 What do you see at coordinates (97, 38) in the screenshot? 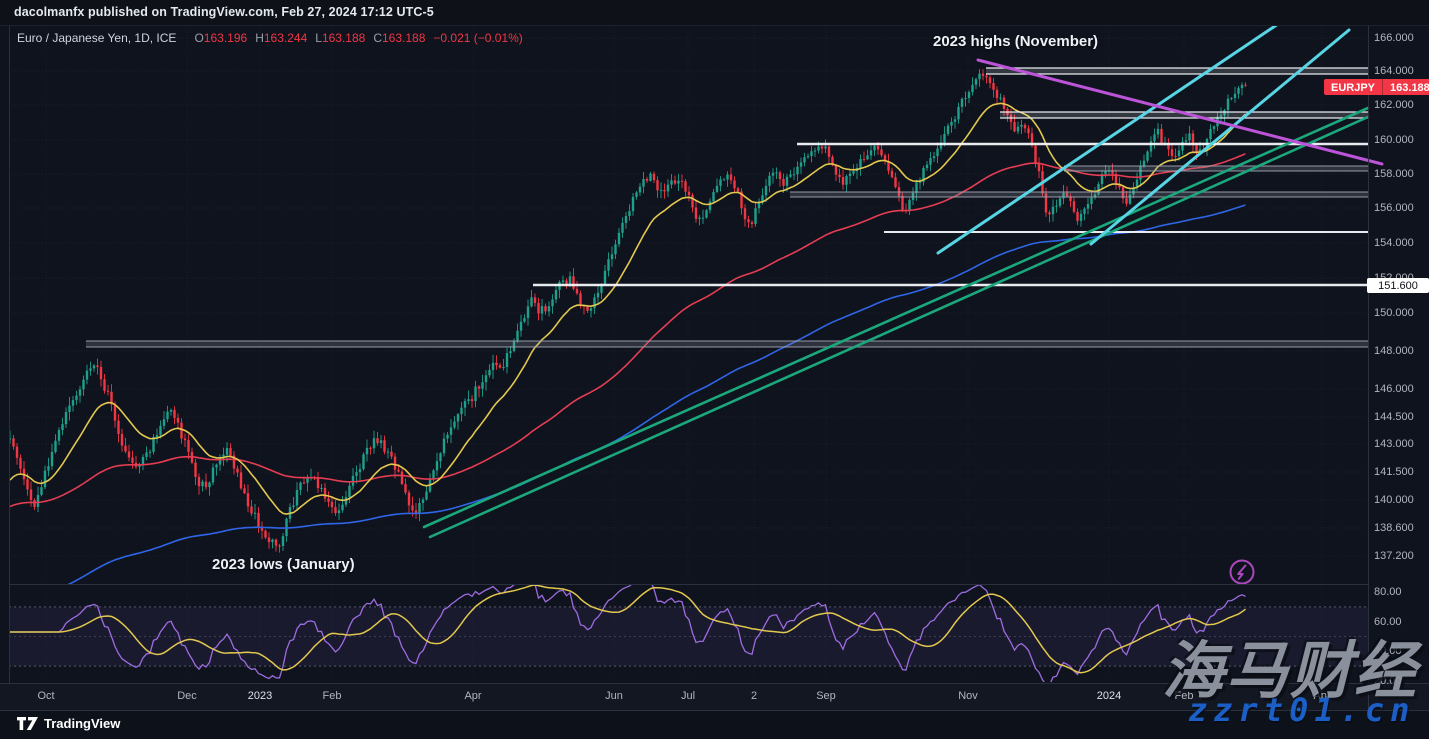
I see `symbol-title: Euro / Japanese Yen, 1D, ICE` at bounding box center [97, 38].